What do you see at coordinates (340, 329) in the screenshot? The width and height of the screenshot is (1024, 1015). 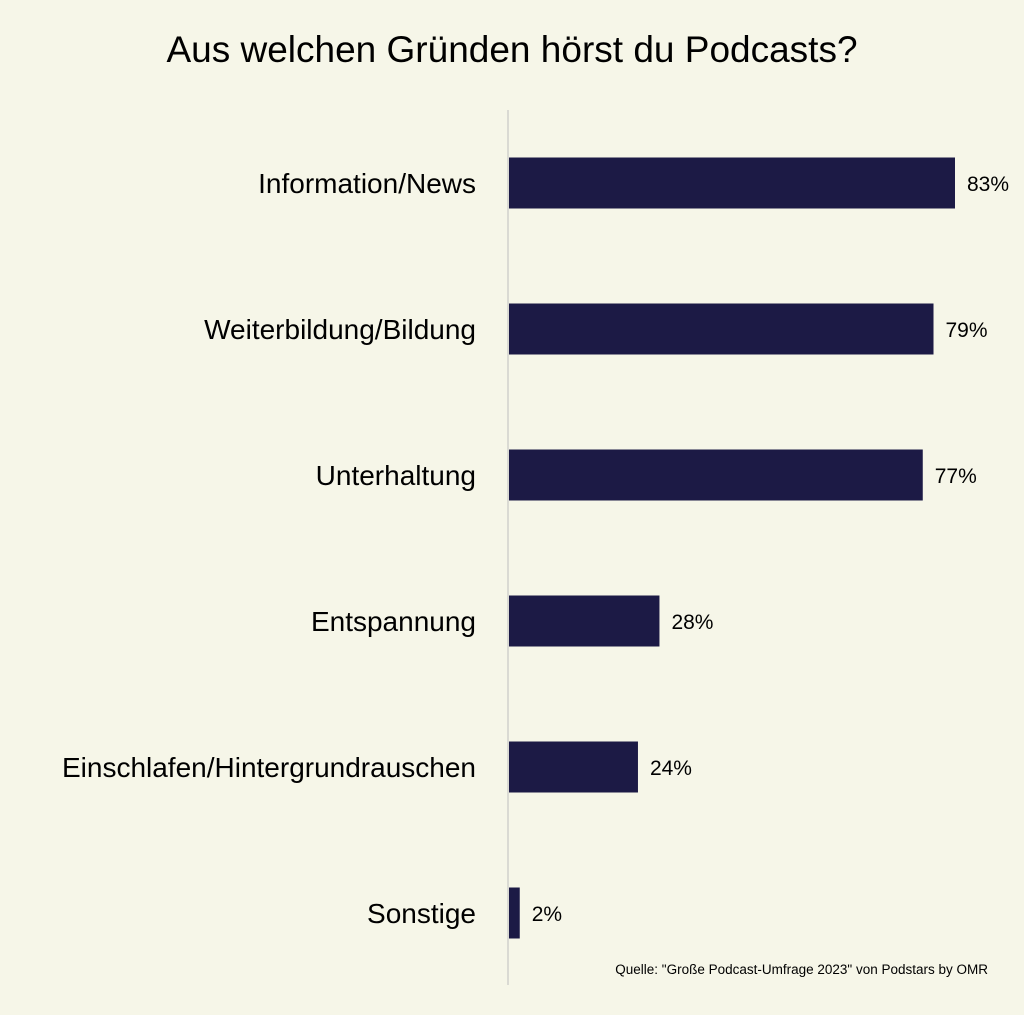 I see `category-label: Weiterbildung/Bildung` at bounding box center [340, 329].